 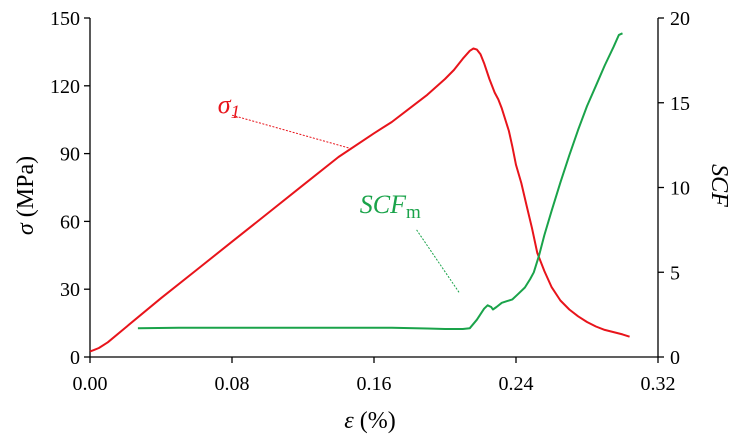 What do you see at coordinates (70, 155) in the screenshot?
I see `y-left-tick-label: 90` at bounding box center [70, 155].